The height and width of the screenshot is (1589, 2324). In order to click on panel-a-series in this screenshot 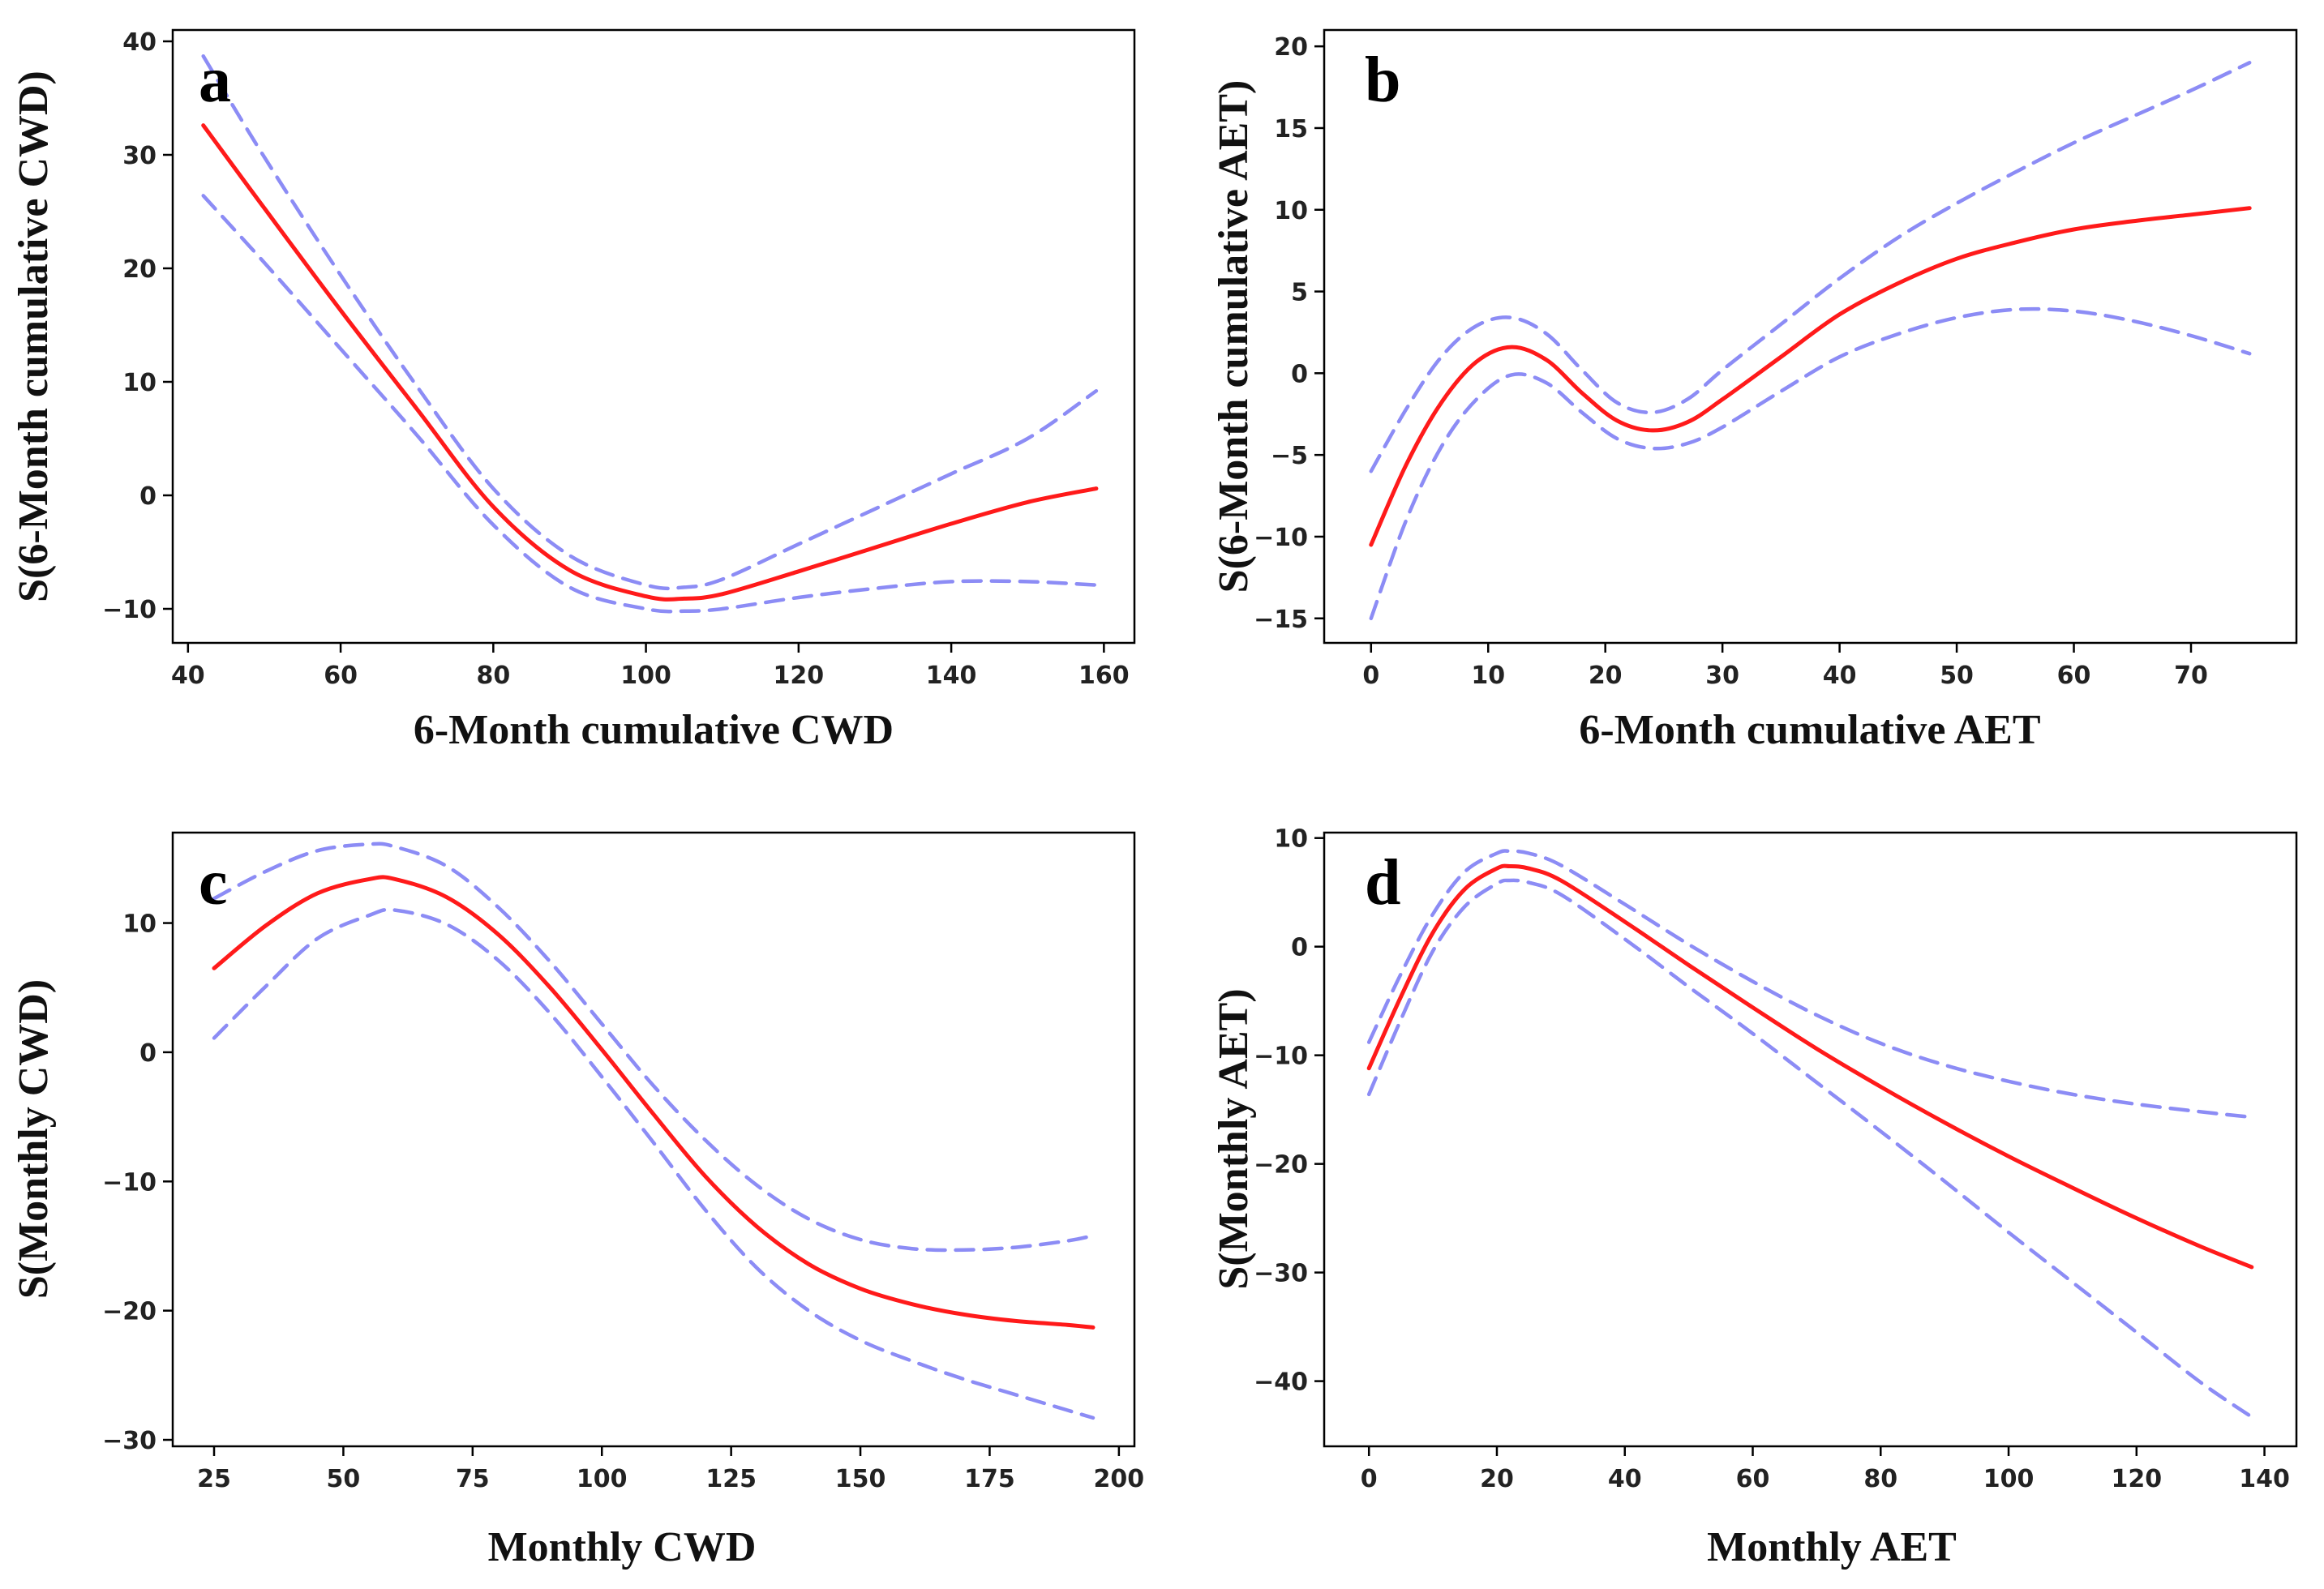, I will do `click(650, 334)`.